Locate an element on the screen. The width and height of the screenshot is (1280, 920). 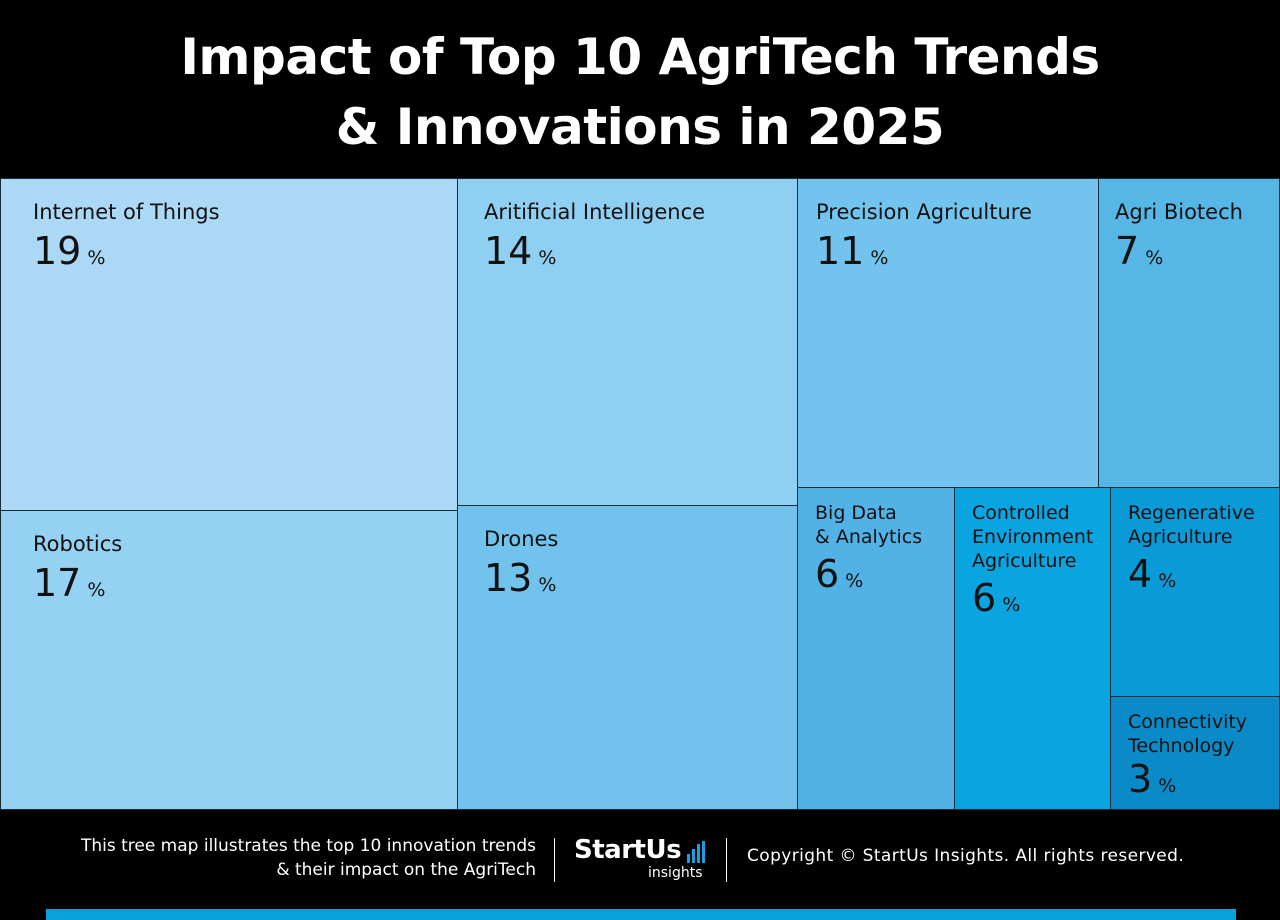
tile-label: Drones is located at coordinates (521, 539).